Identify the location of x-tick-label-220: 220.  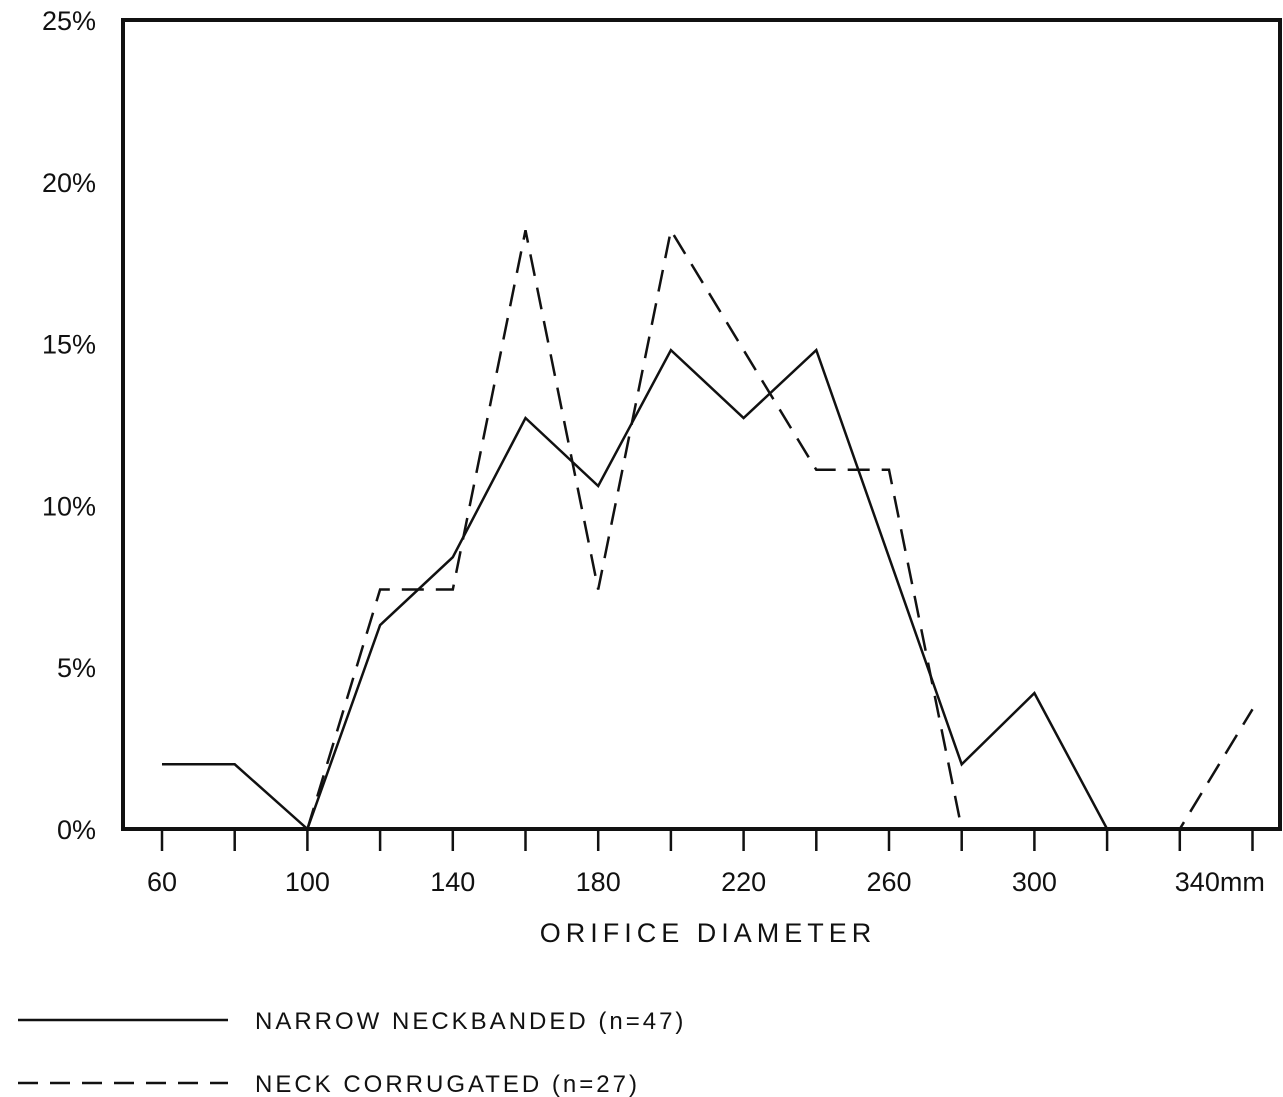
(743, 882).